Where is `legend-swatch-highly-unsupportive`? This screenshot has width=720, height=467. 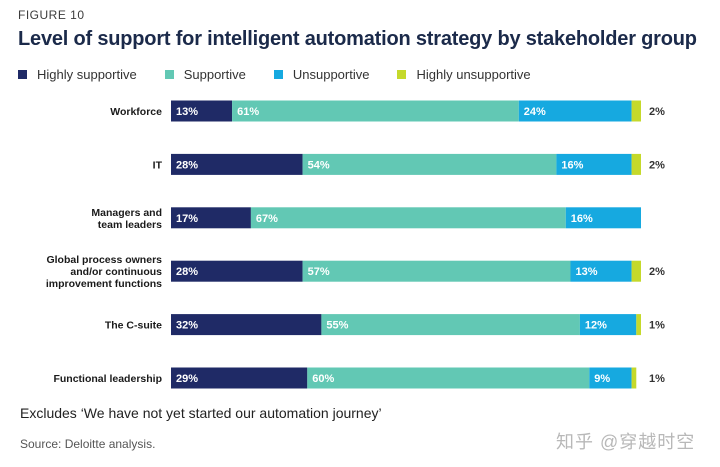
legend-swatch-highly-unsupportive is located at coordinates (402, 74).